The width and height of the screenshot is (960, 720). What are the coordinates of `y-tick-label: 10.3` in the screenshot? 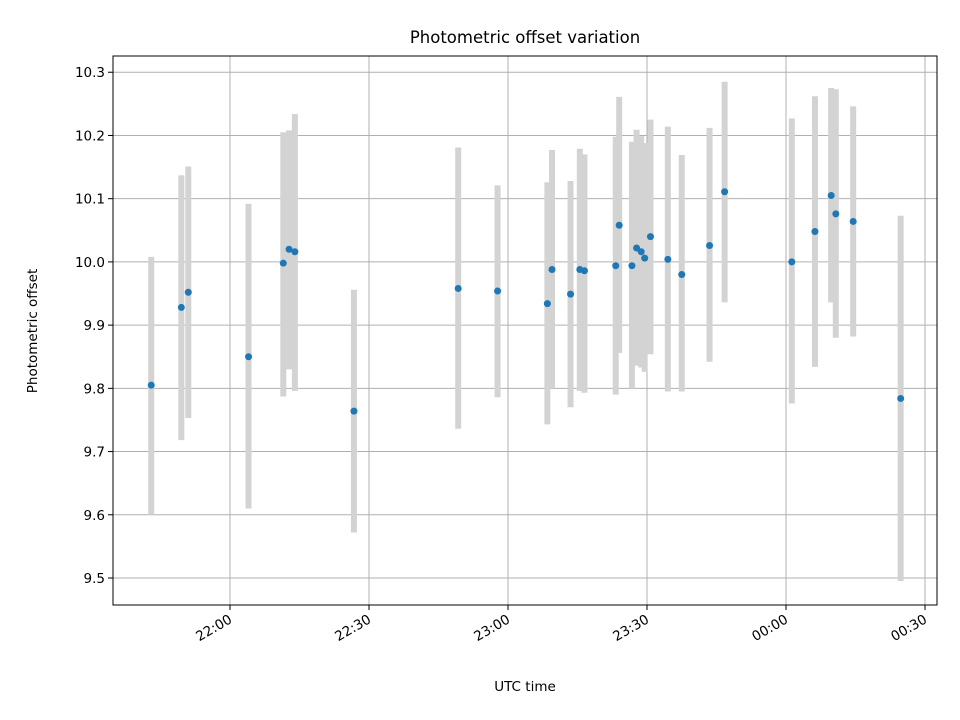 It's located at (90, 73).